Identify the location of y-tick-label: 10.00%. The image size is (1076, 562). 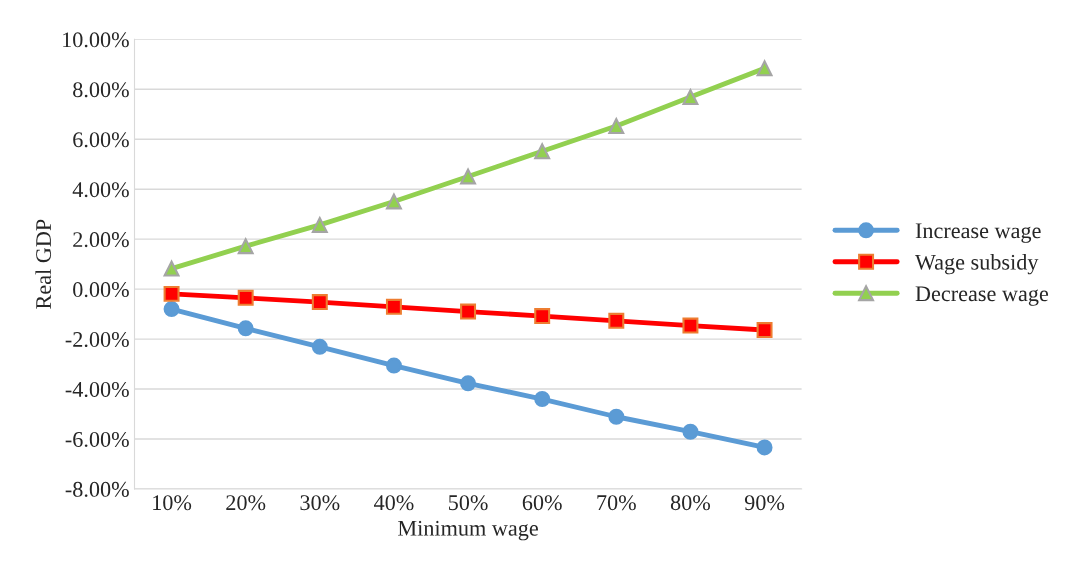
(96, 40).